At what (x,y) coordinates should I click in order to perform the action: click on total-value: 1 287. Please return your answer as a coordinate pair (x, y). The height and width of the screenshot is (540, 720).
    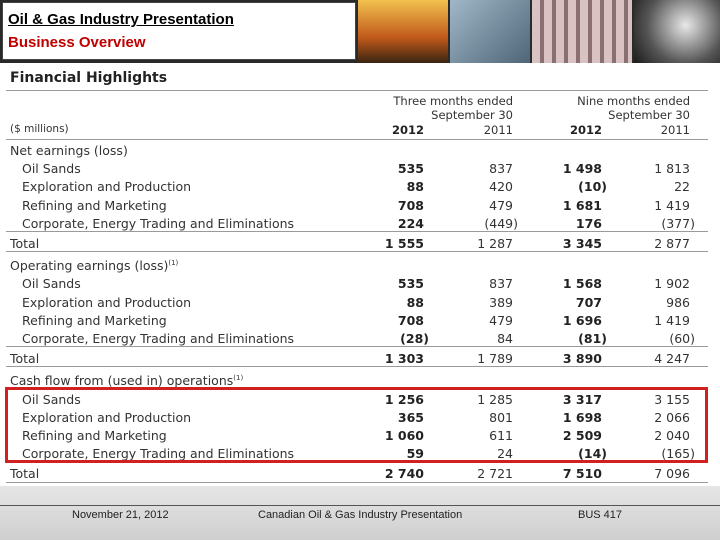
    Looking at the image, I should click on (495, 243).